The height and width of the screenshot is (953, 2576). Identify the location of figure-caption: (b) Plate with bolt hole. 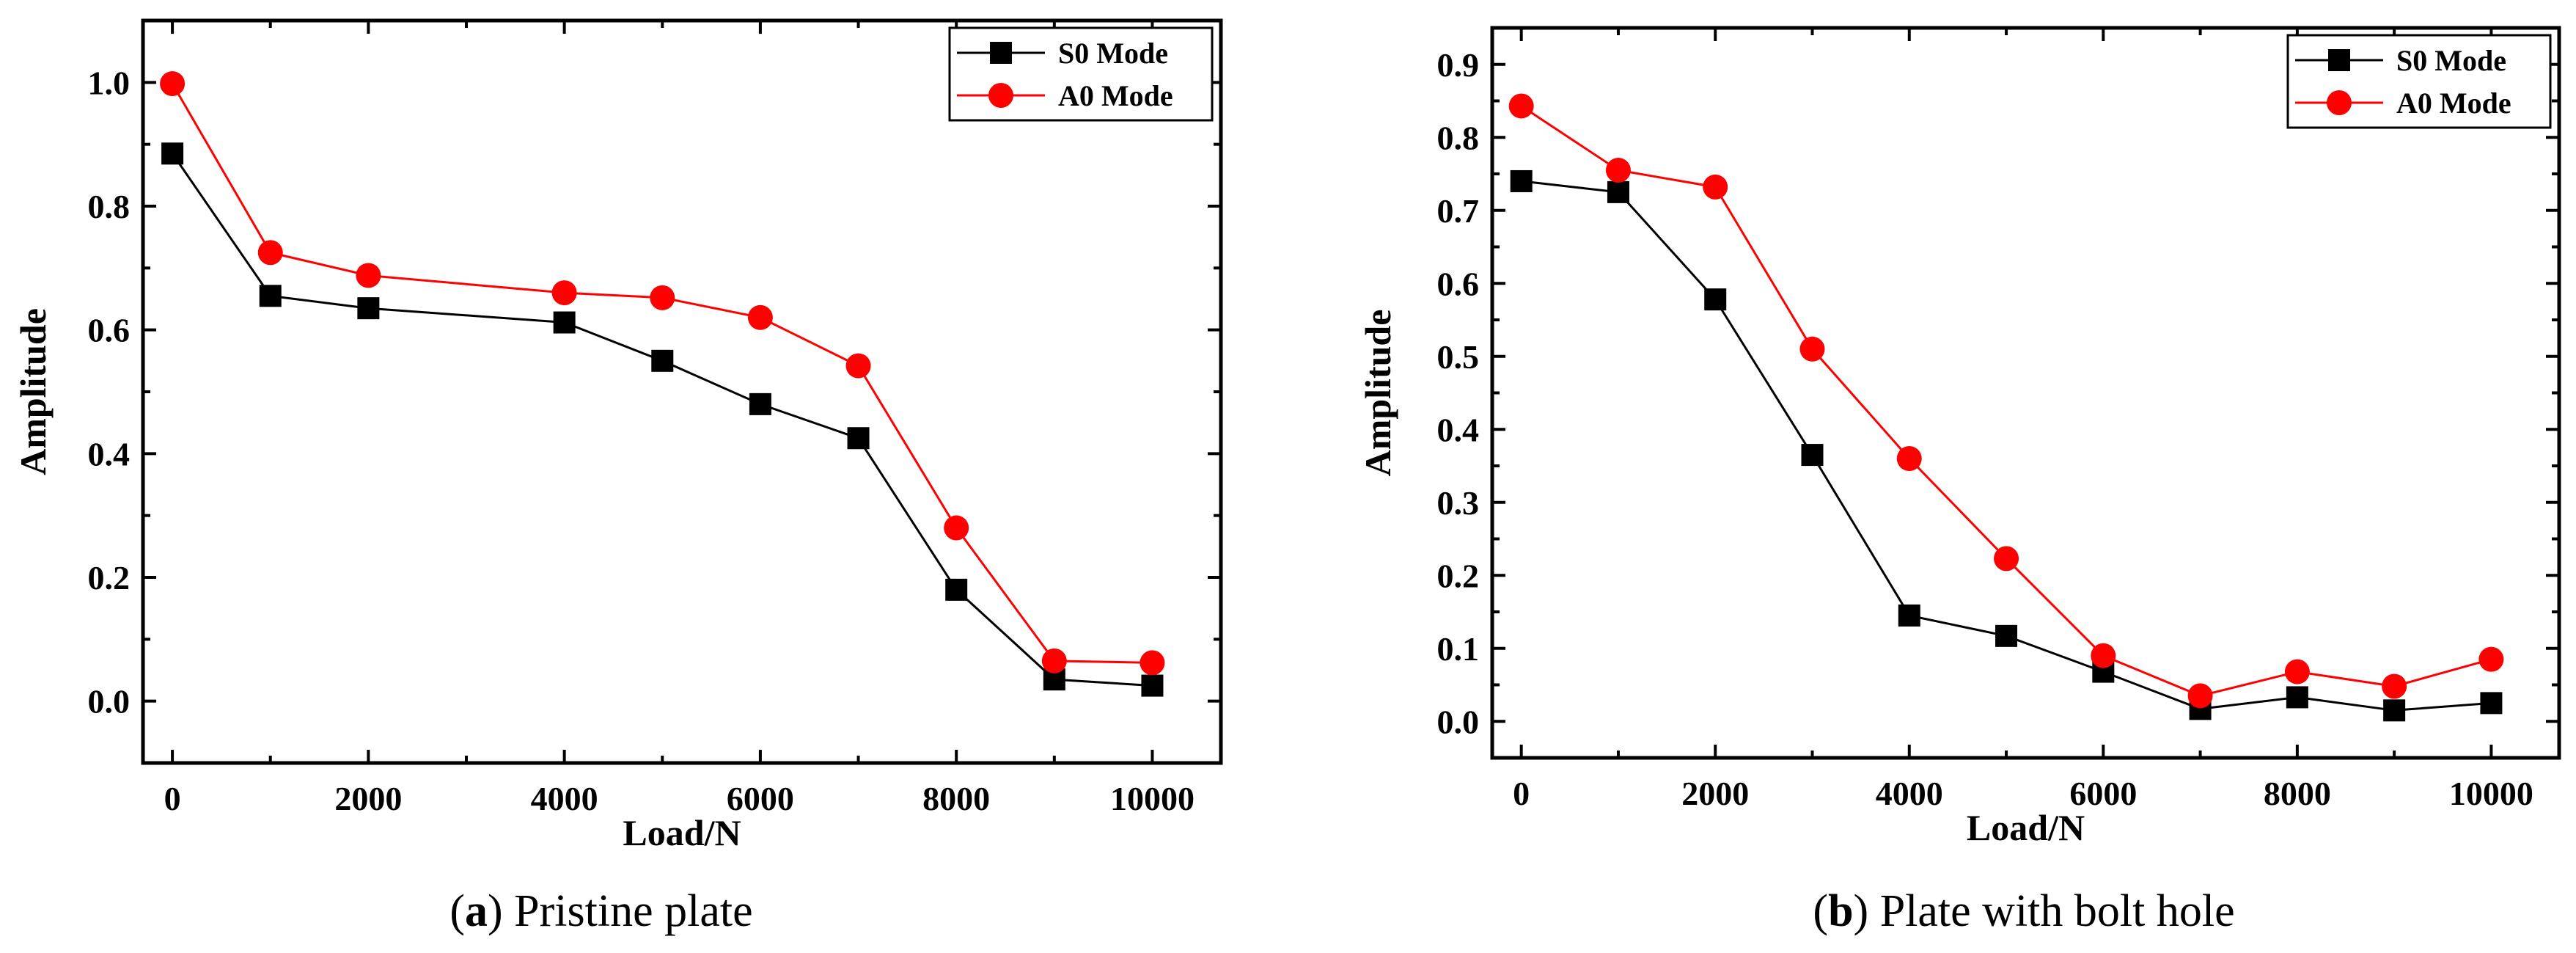
(2024, 911).